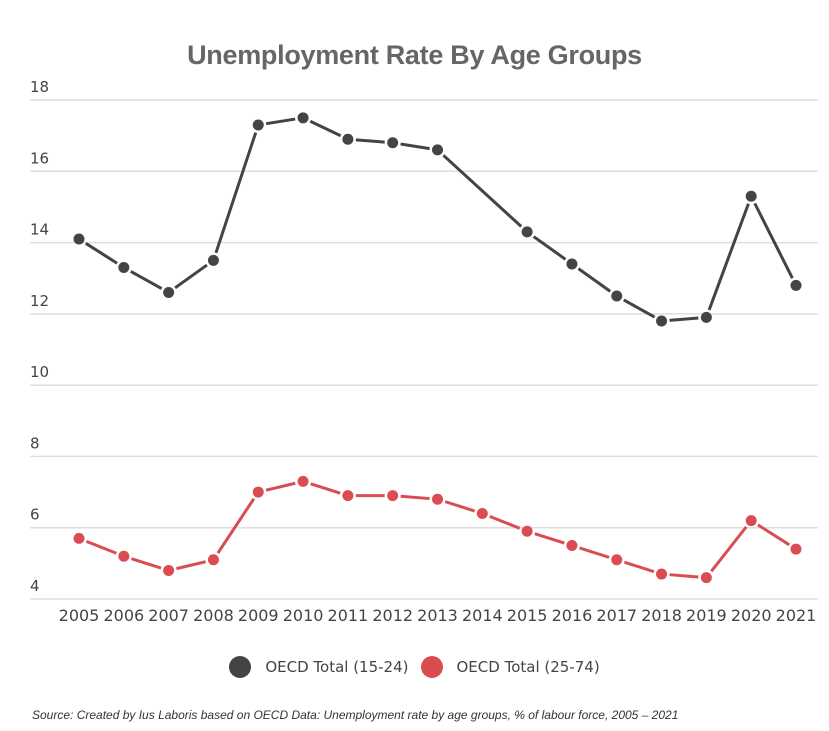  I want to click on x-tick-label: 2014, so click(482, 615).